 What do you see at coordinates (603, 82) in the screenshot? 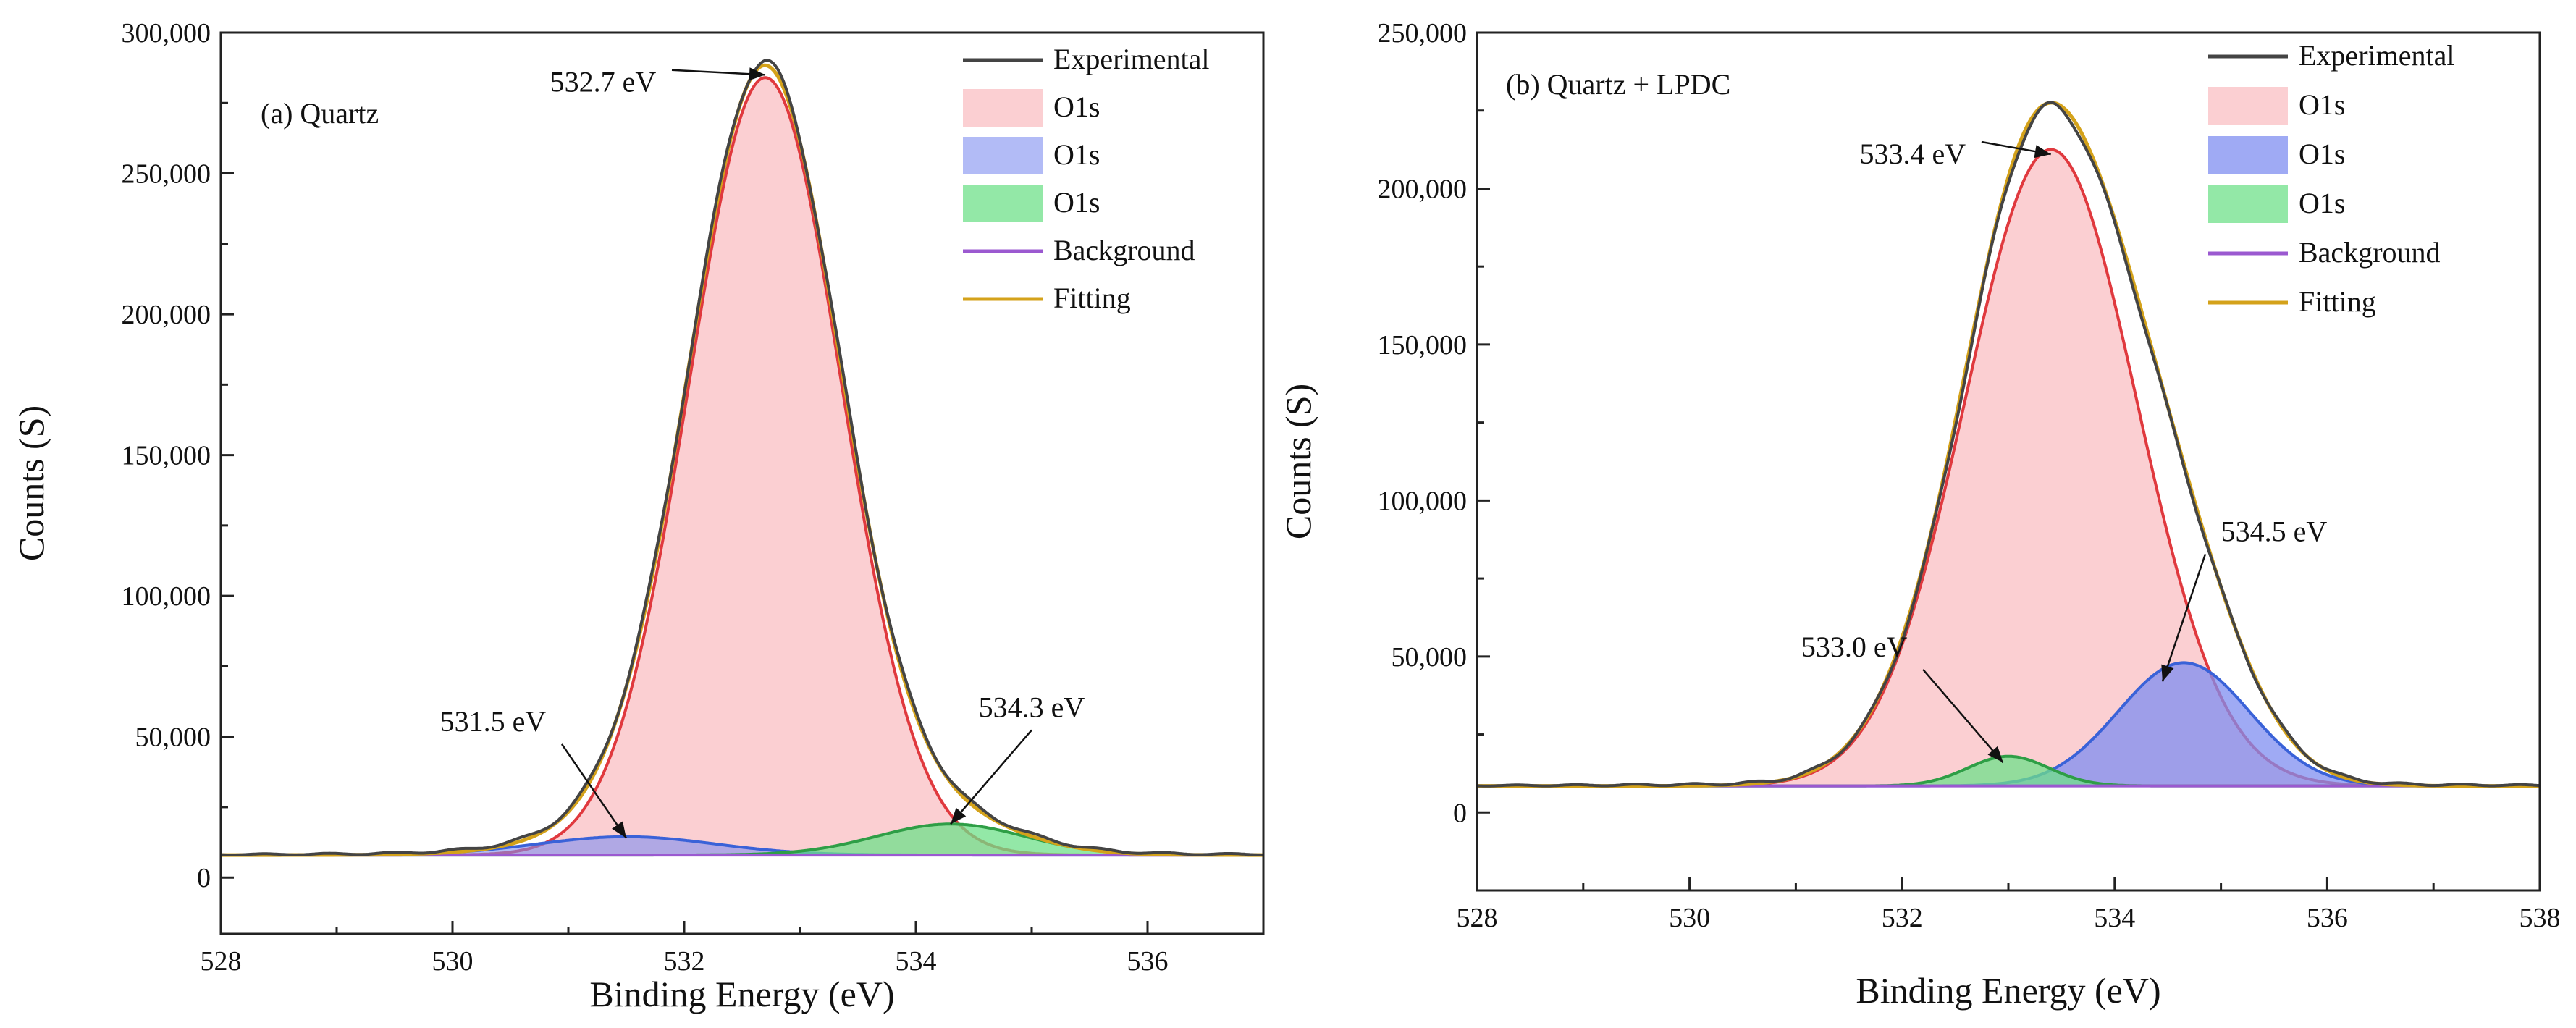
I see `peak-annotation-label: 532.7 eV` at bounding box center [603, 82].